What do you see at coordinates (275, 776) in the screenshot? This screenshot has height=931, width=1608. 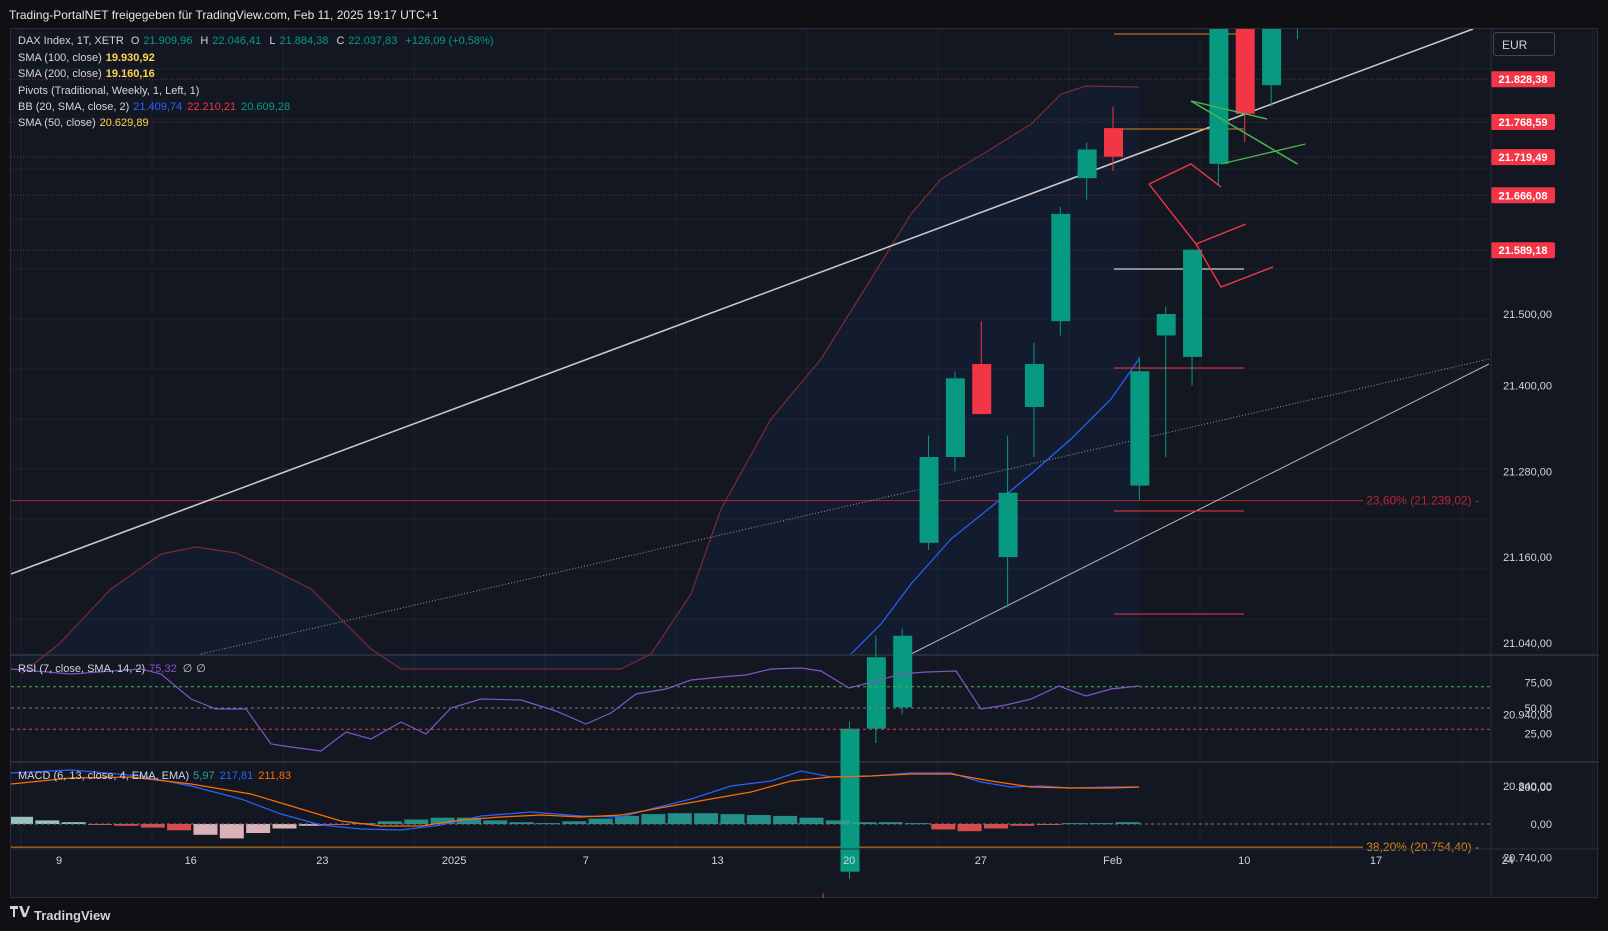 I see `legend-macd-signal: 211,83` at bounding box center [275, 776].